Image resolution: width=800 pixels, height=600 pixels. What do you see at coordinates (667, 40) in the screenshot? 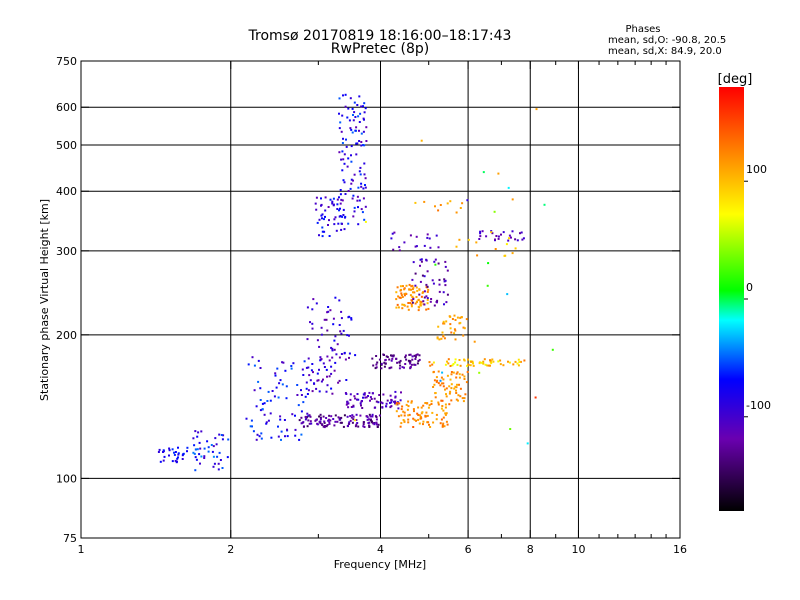
I see `stats-o-mode: mean, sd,O: -90.8, 20.5` at bounding box center [667, 40].